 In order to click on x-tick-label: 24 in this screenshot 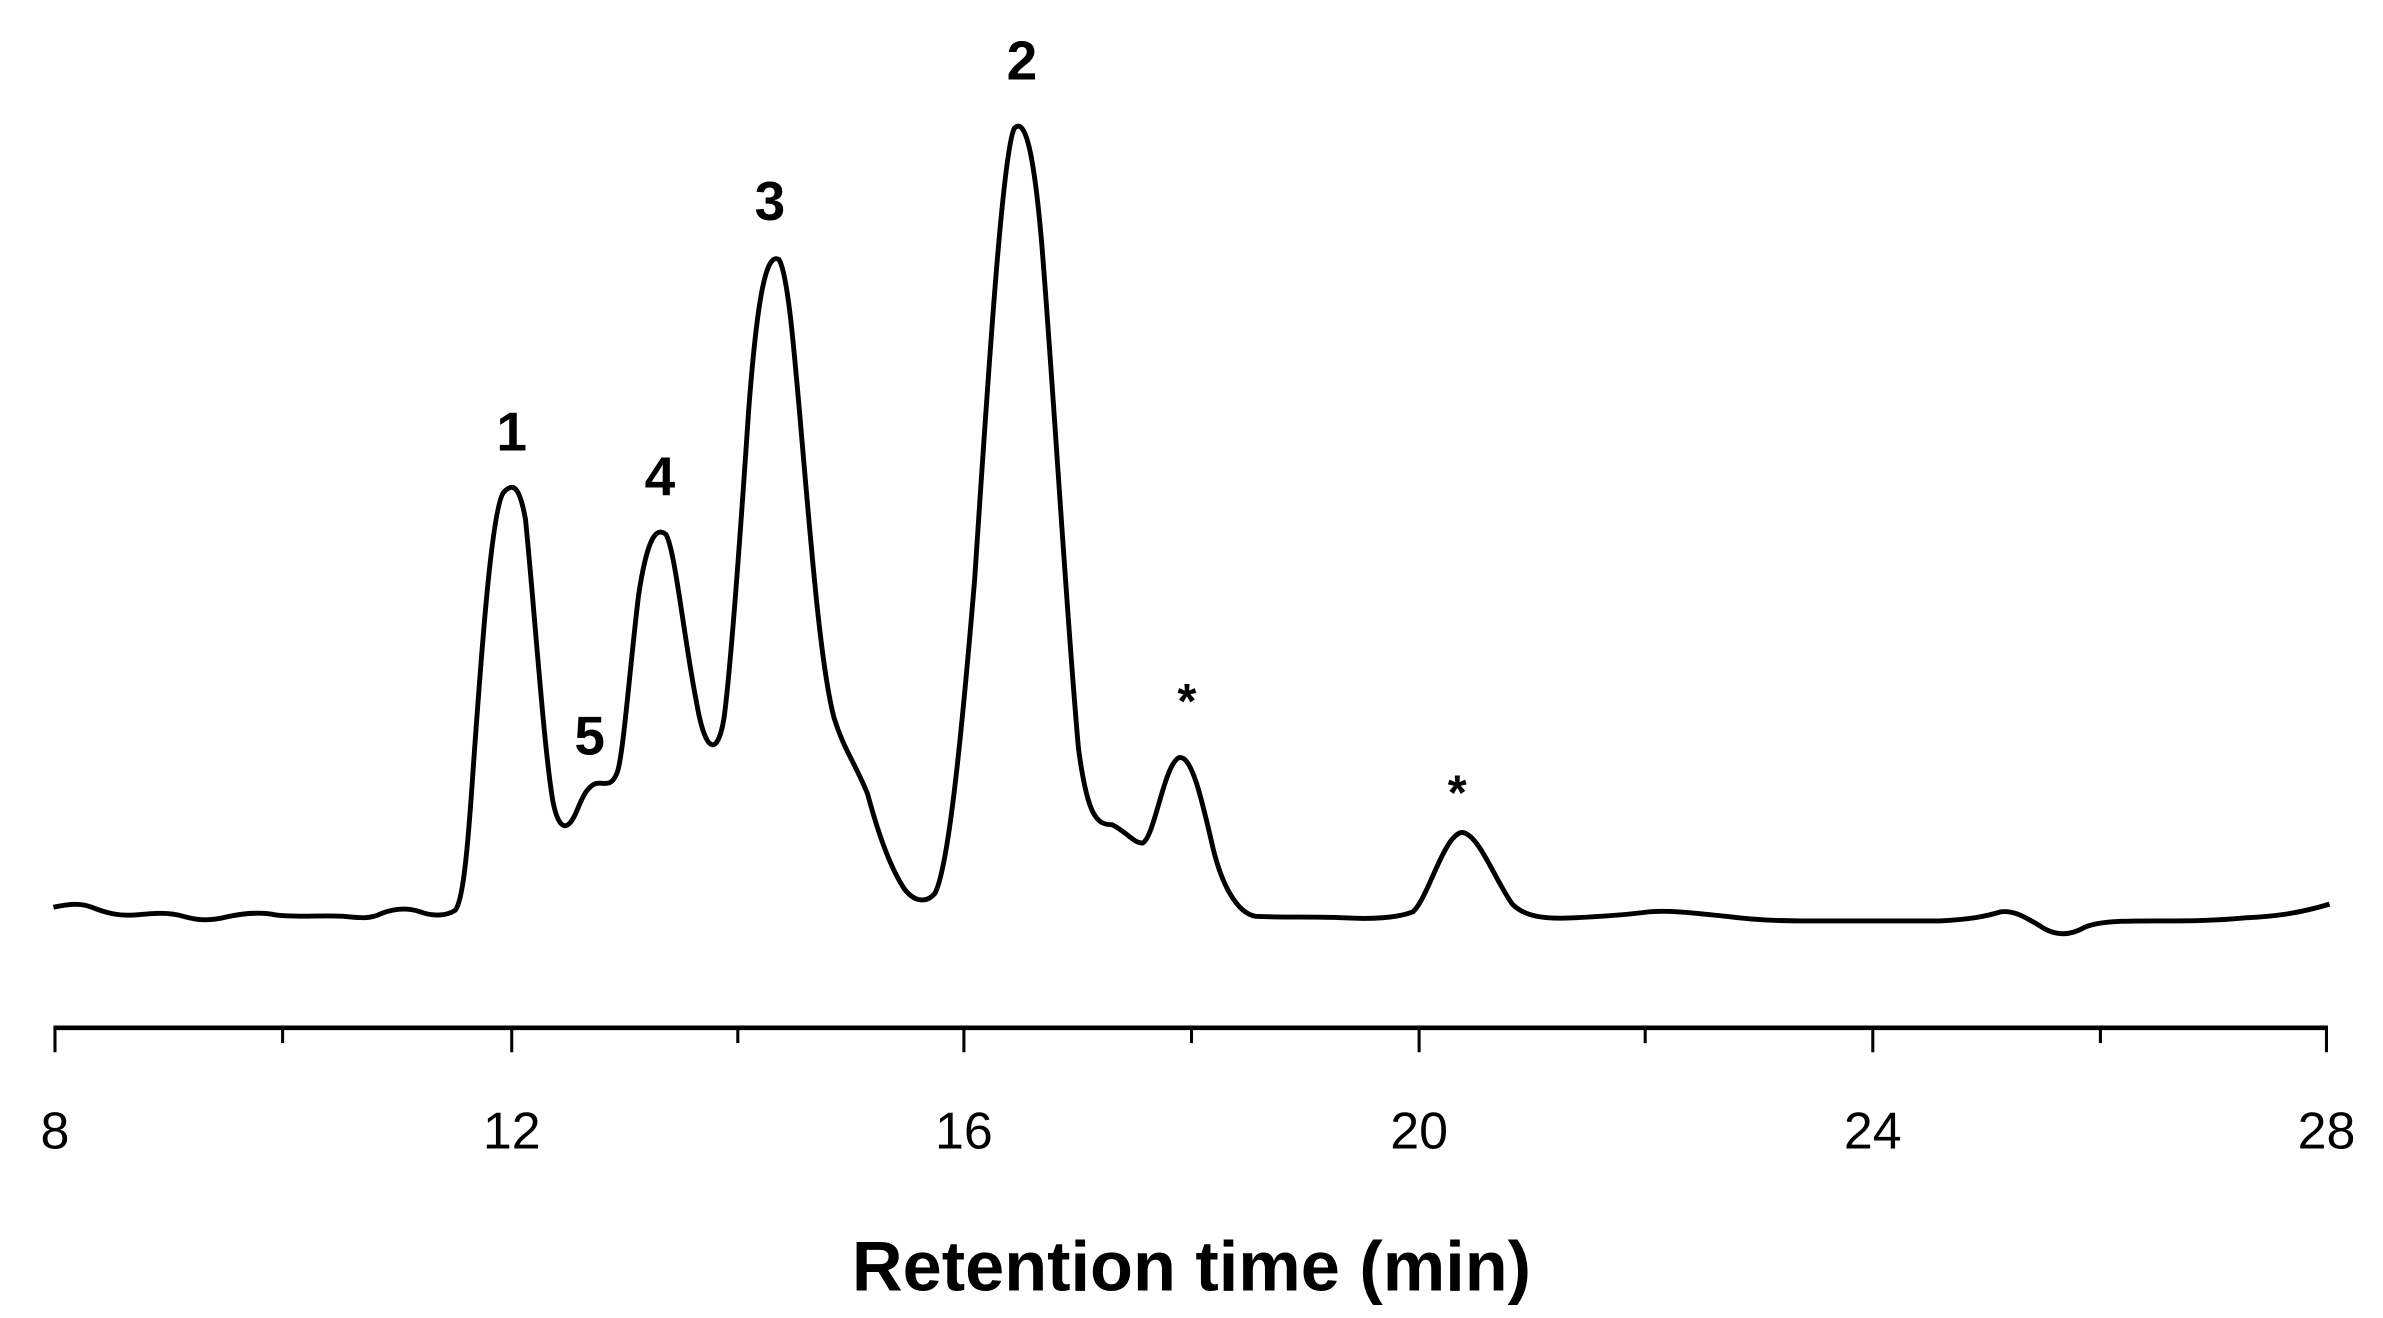, I will do `click(1873, 1131)`.